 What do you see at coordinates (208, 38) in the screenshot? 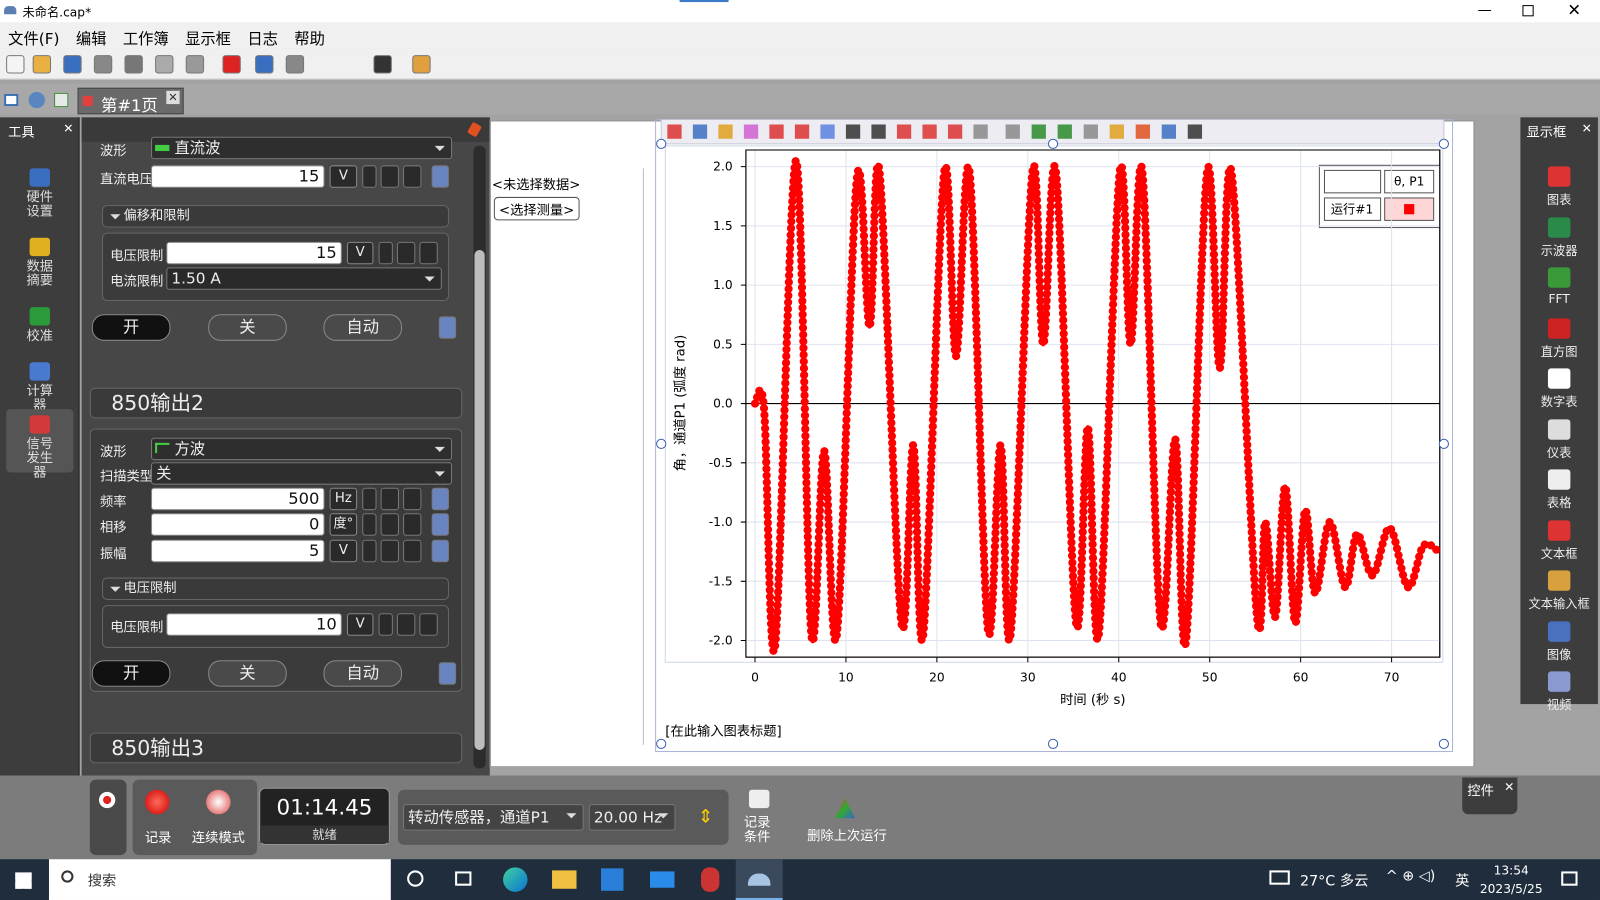
I see `menu-item: 显示框` at bounding box center [208, 38].